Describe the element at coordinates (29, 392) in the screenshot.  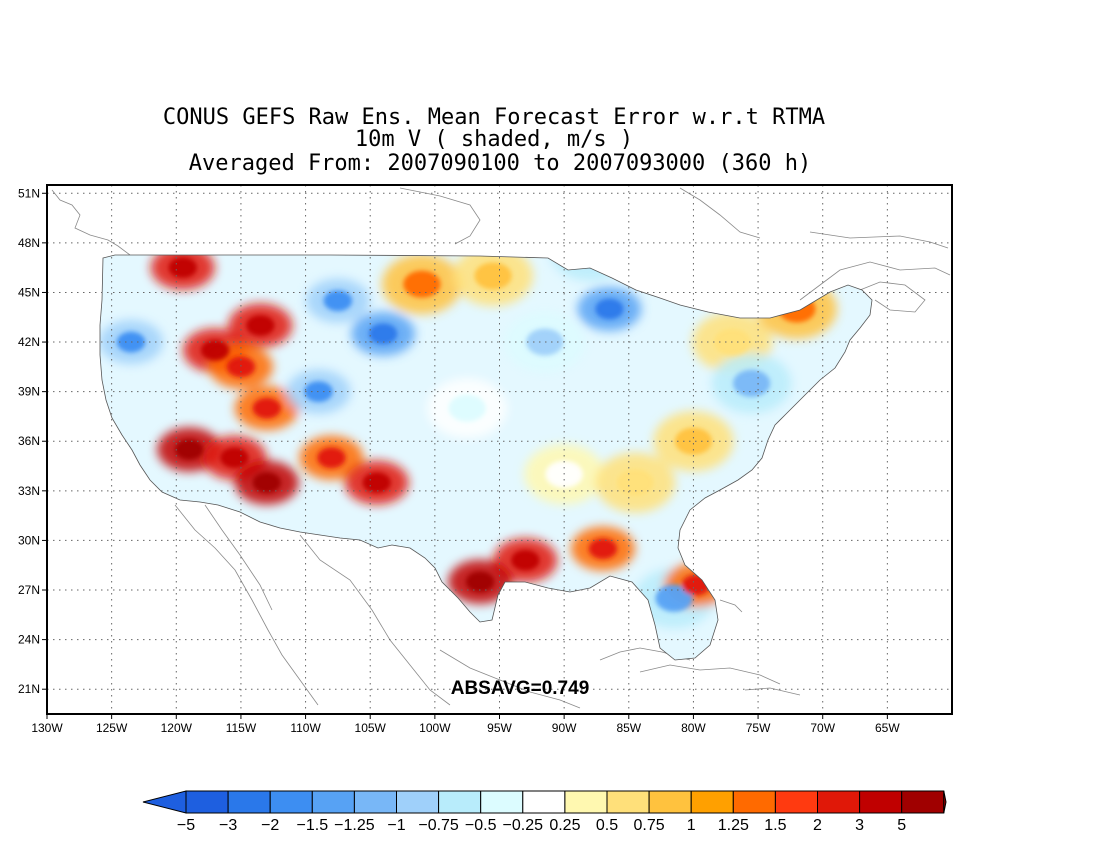
I see `lat-tick-label: 39N` at that location.